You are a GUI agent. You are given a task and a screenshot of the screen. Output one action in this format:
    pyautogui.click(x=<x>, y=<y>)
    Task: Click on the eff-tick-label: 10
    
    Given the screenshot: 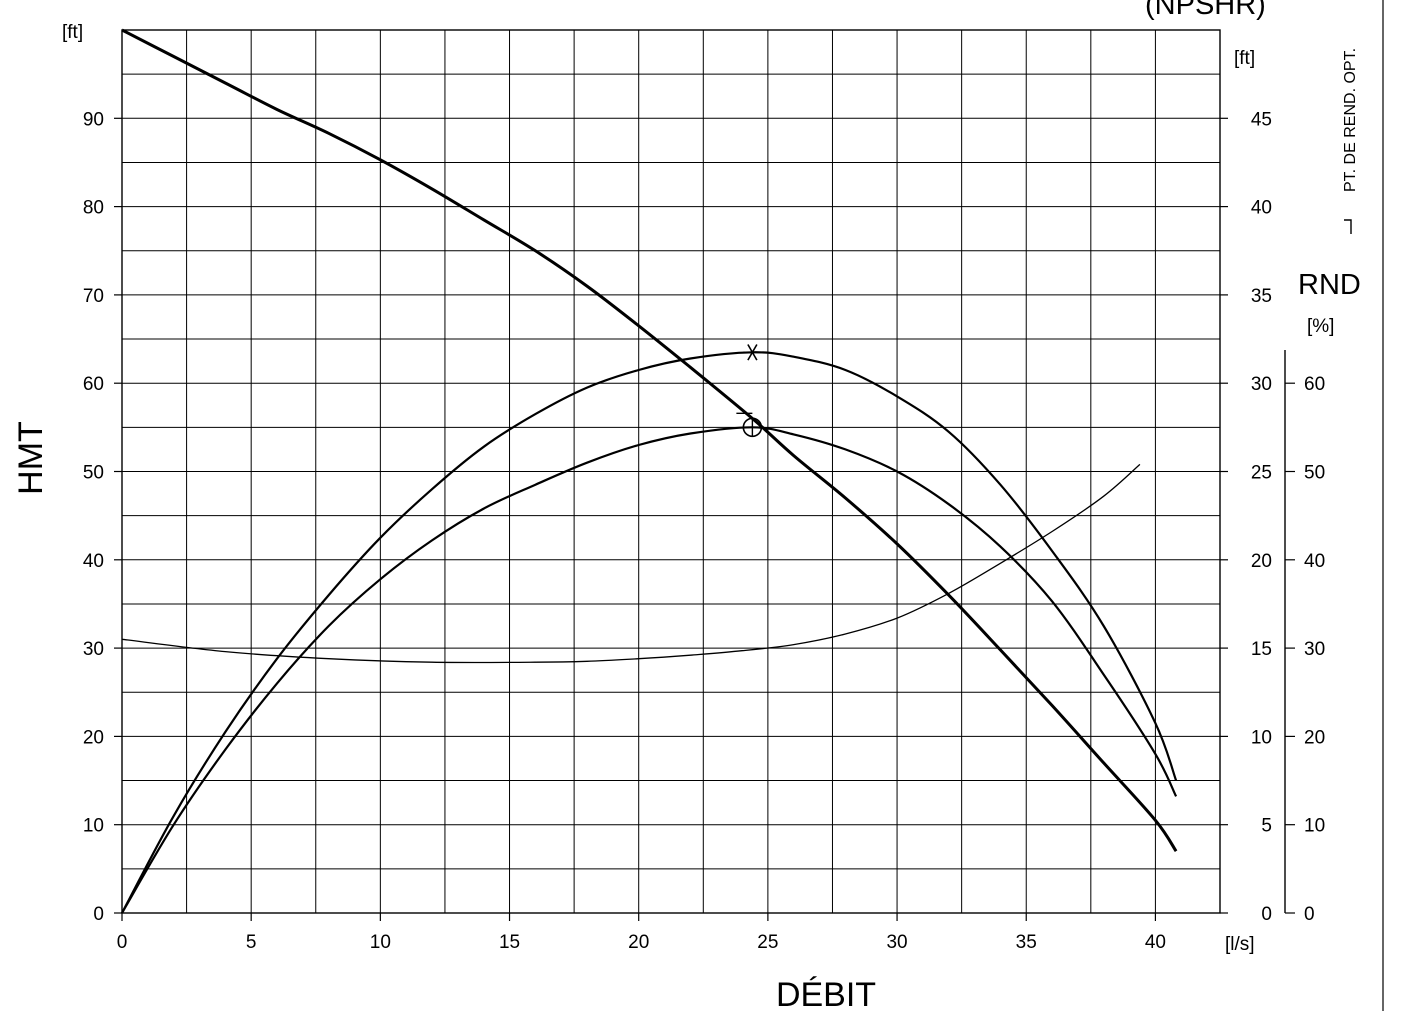 What is the action you would take?
    pyautogui.click(x=1314, y=826)
    